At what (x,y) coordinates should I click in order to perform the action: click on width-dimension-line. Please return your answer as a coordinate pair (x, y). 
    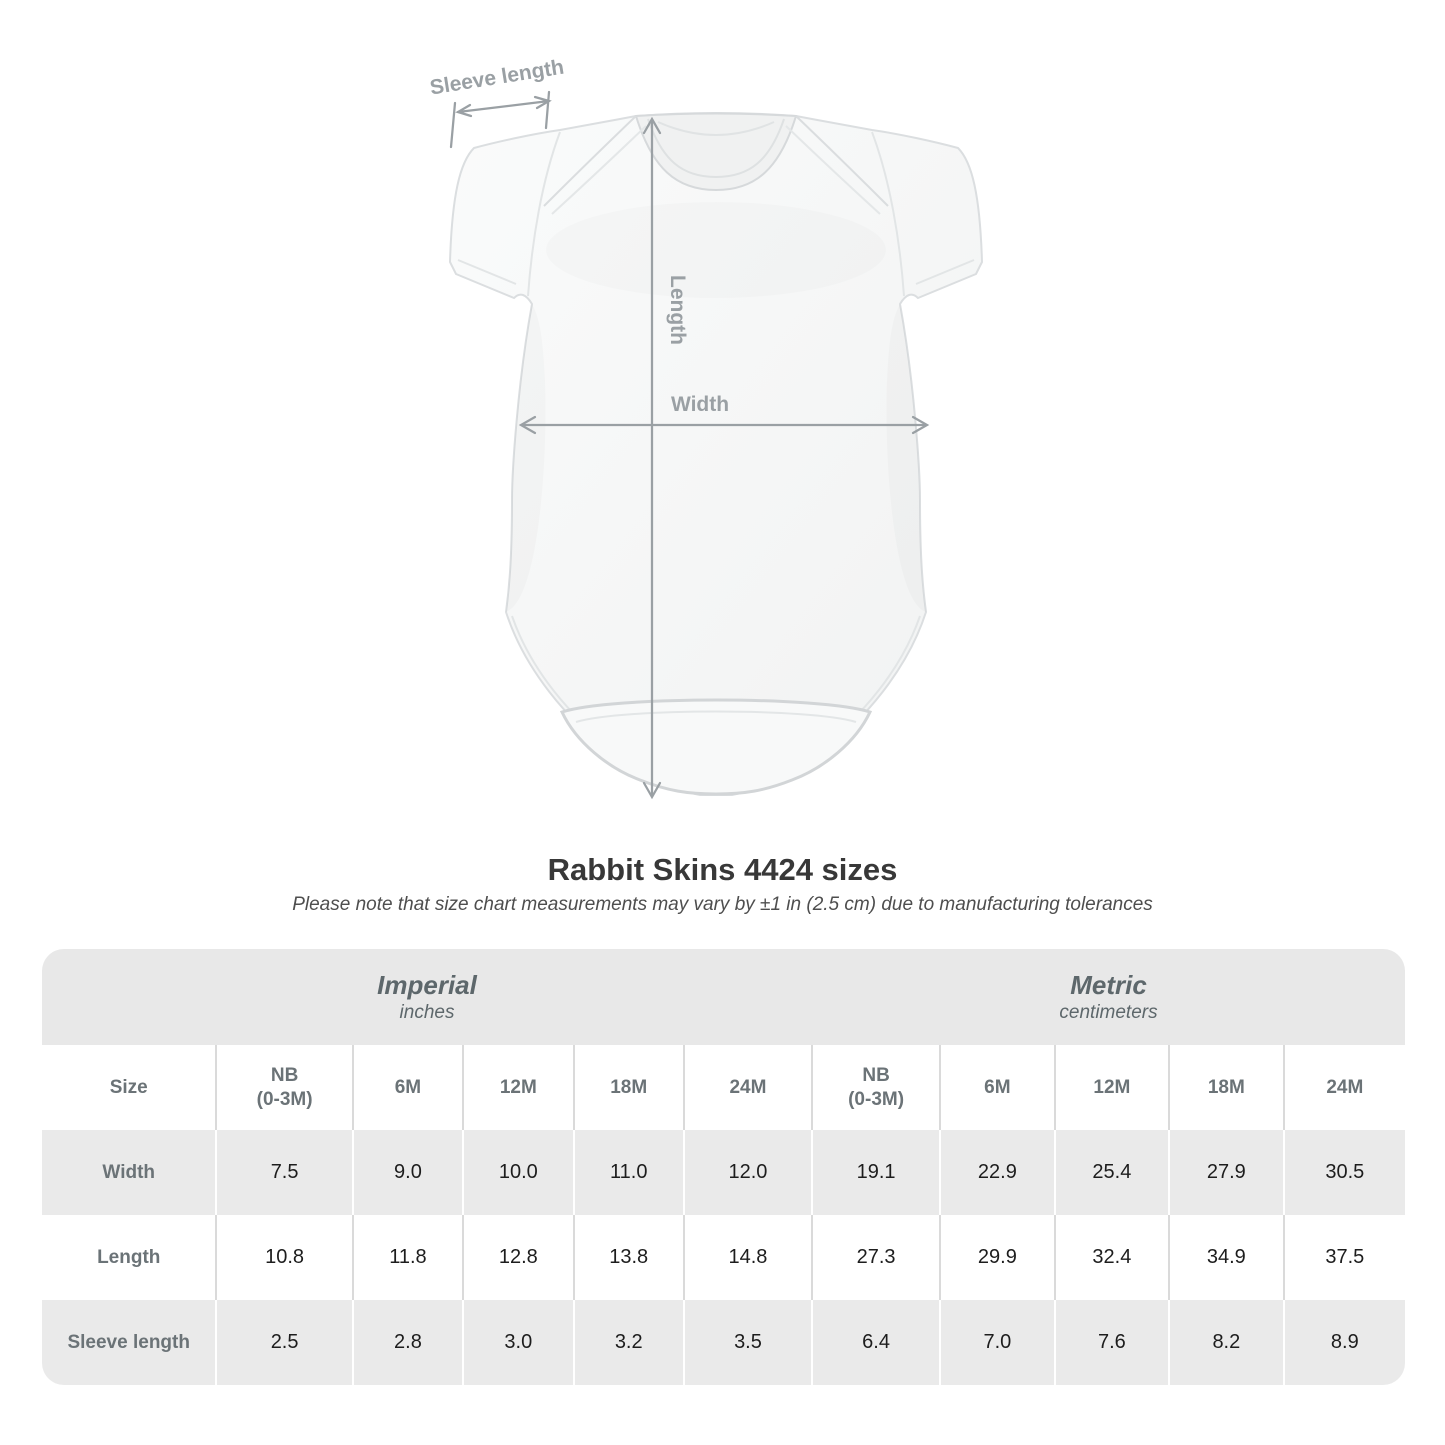
    Looking at the image, I should click on (724, 425).